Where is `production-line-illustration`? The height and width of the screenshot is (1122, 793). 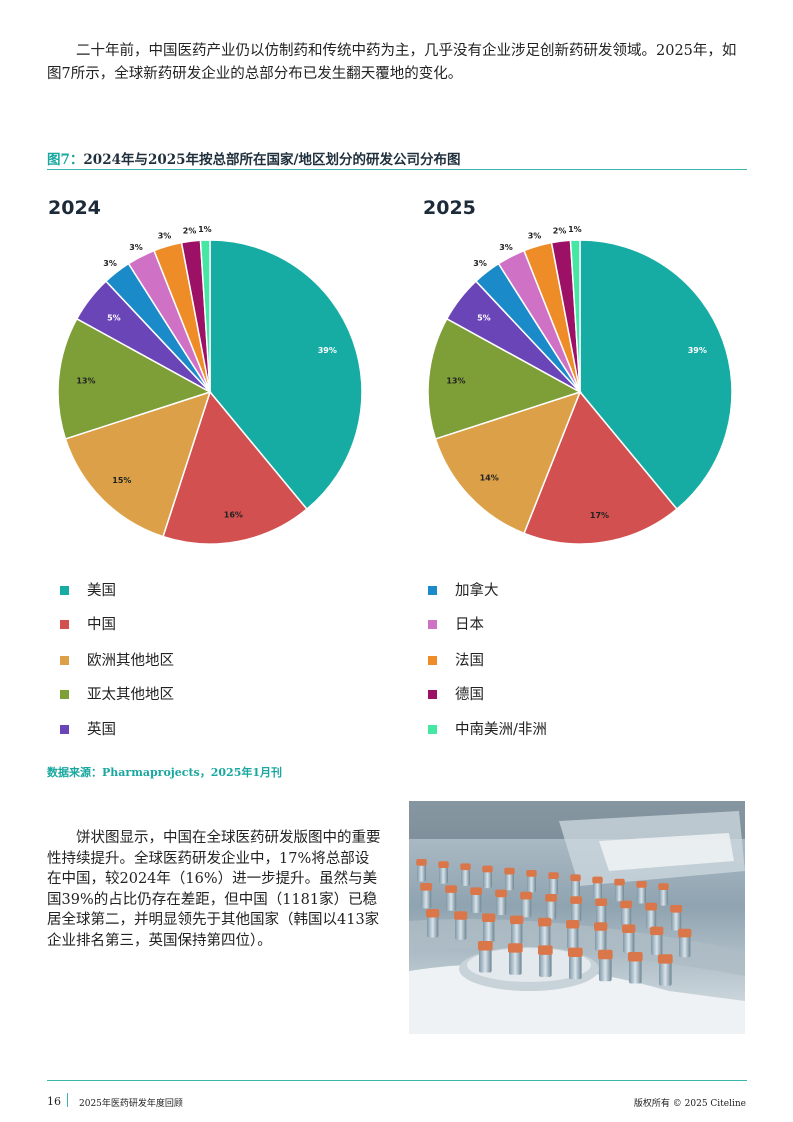
production-line-illustration is located at coordinates (577, 917).